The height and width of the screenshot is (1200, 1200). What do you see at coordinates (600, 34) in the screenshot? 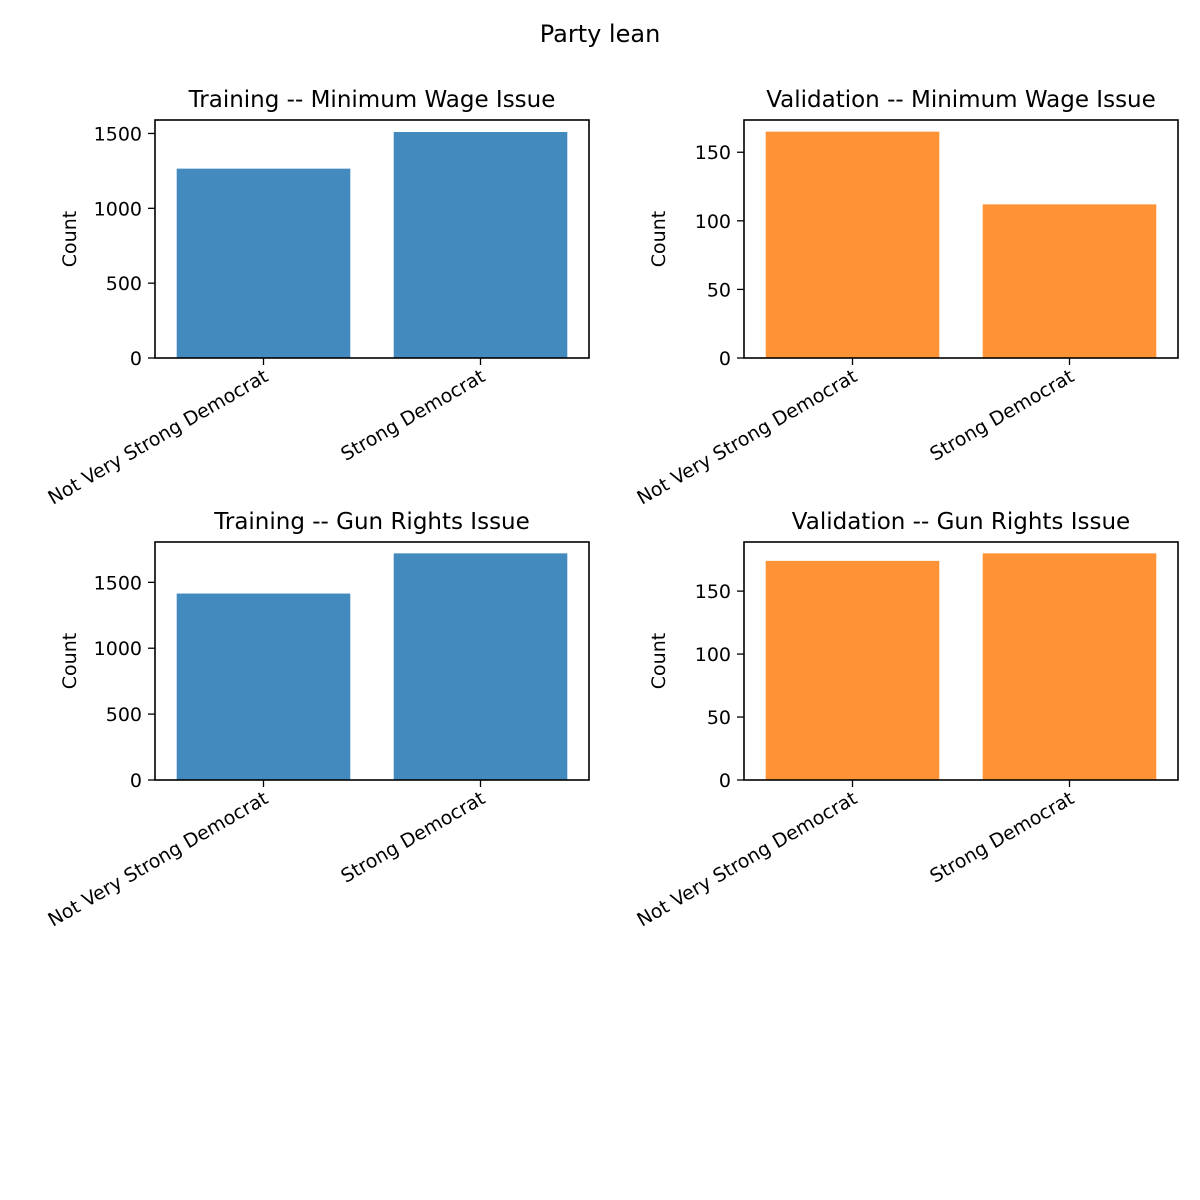
I see `figure-suptitle: Party lean` at bounding box center [600, 34].